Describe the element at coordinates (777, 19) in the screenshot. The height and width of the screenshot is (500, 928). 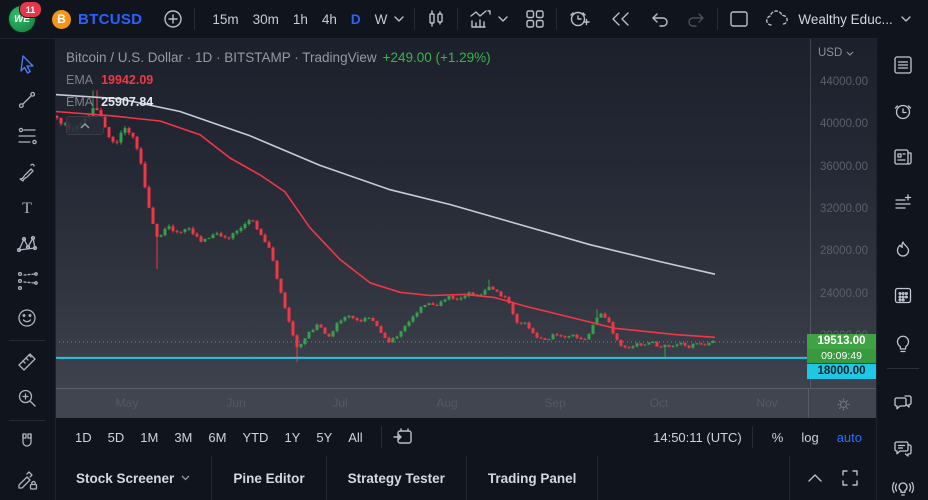
I see `cloud-save-icon` at that location.